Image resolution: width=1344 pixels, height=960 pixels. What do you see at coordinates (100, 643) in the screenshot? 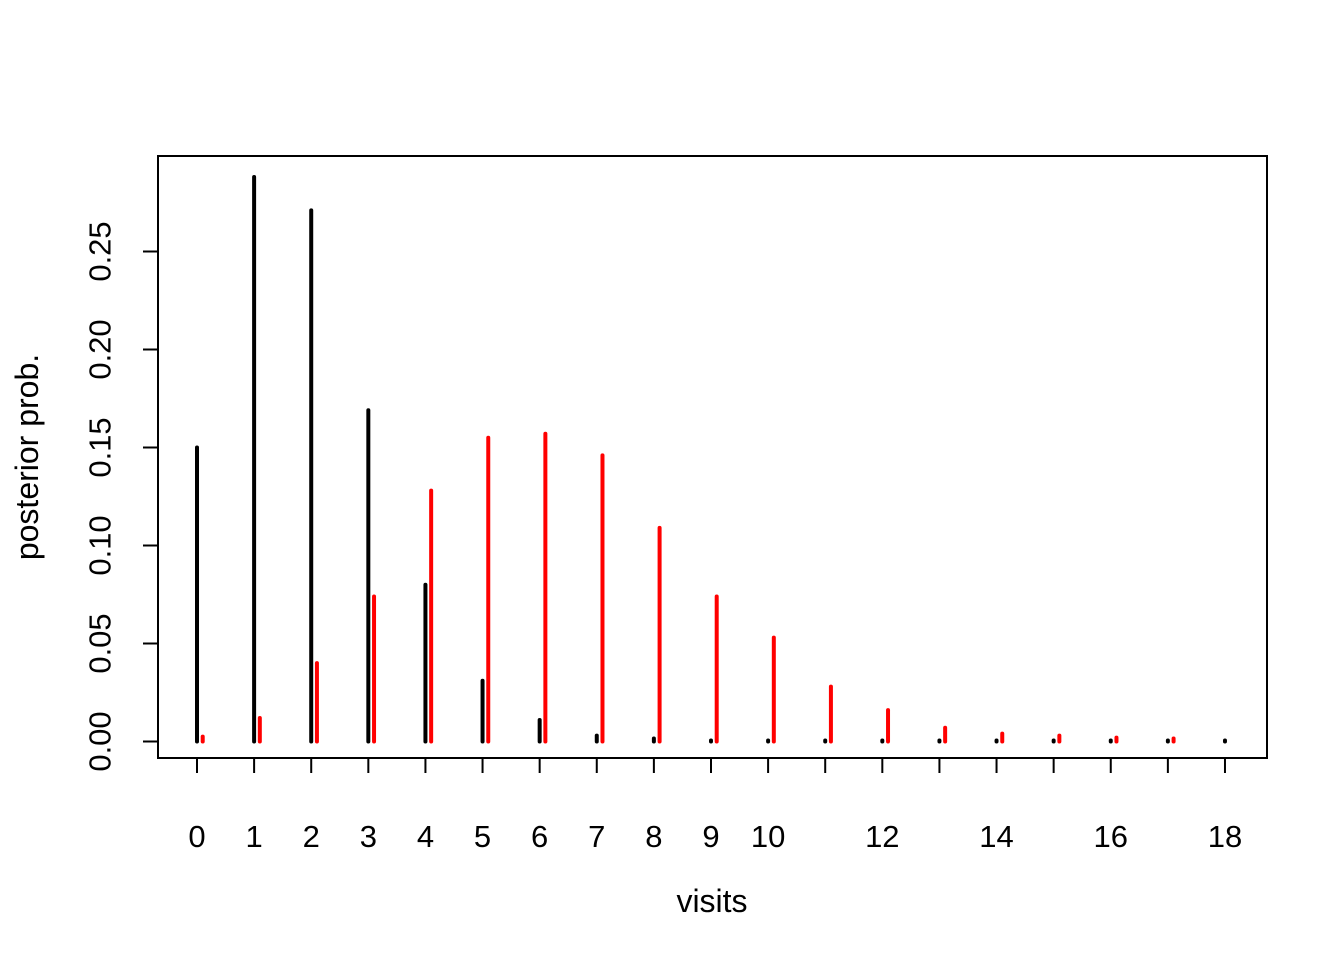
I see `y-tick-label-0.05: 0.05` at bounding box center [100, 643].